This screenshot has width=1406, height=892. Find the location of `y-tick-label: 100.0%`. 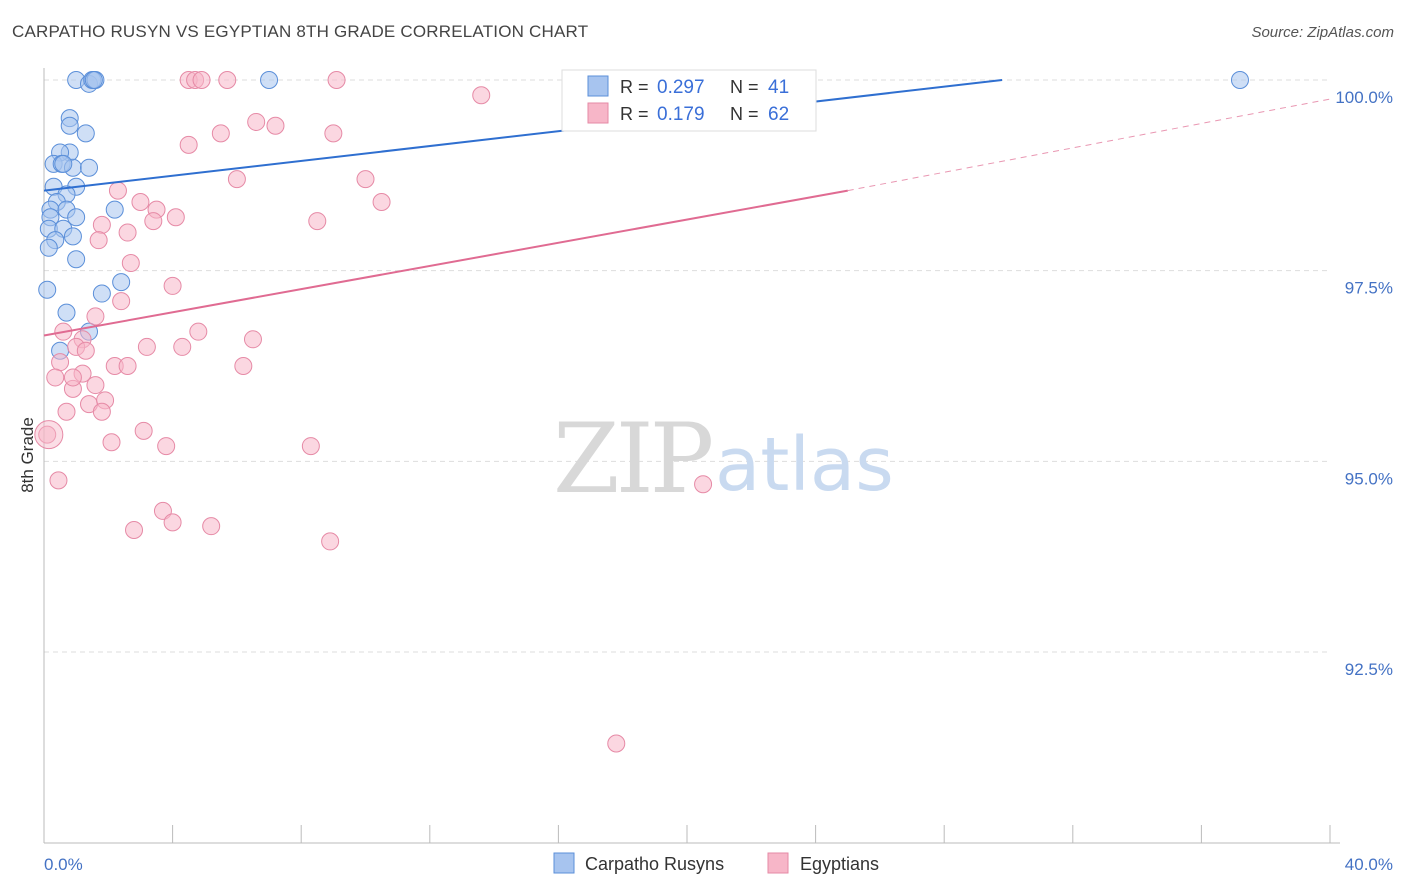

y-tick-label: 100.0% is located at coordinates (1364, 97).